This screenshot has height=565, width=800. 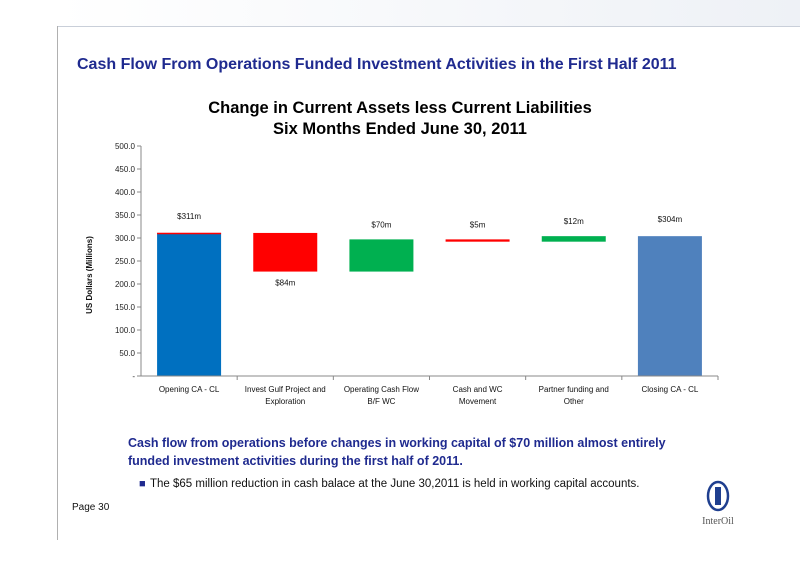 What do you see at coordinates (89, 275) in the screenshot?
I see `y-axis-label: US Dollars (Millions)` at bounding box center [89, 275].